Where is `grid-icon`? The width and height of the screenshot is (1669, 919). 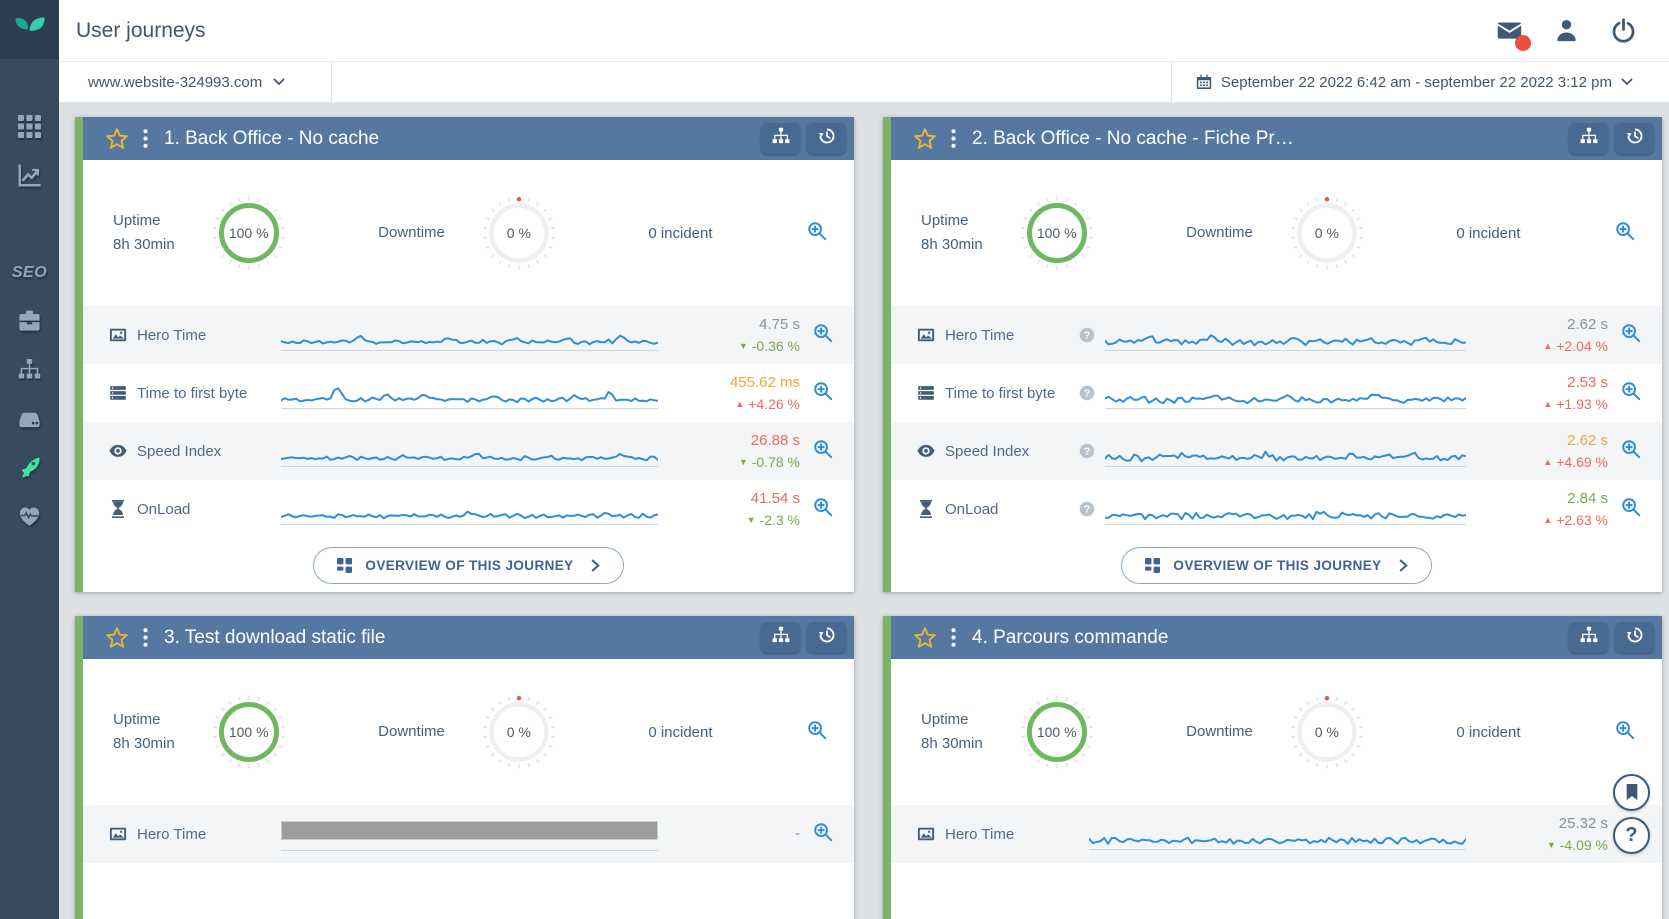 grid-icon is located at coordinates (29, 129).